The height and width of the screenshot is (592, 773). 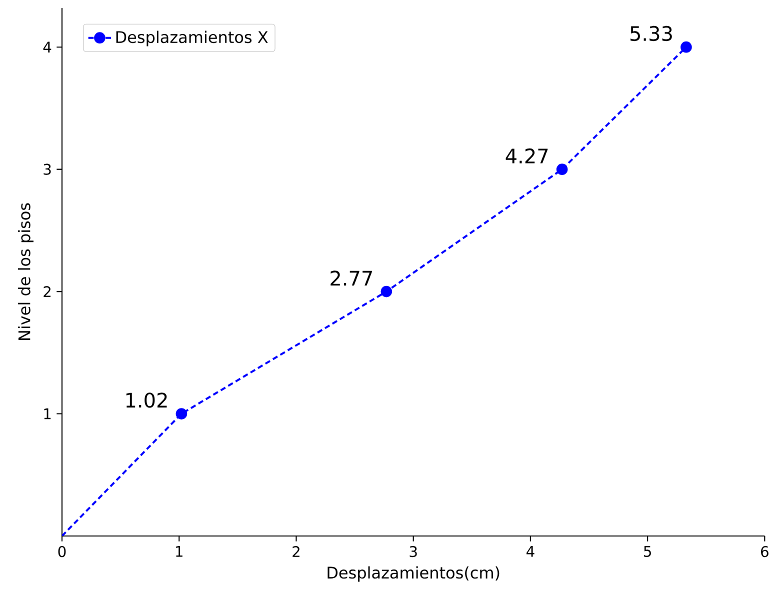 I want to click on y-tick-label: 3, so click(x=47, y=169).